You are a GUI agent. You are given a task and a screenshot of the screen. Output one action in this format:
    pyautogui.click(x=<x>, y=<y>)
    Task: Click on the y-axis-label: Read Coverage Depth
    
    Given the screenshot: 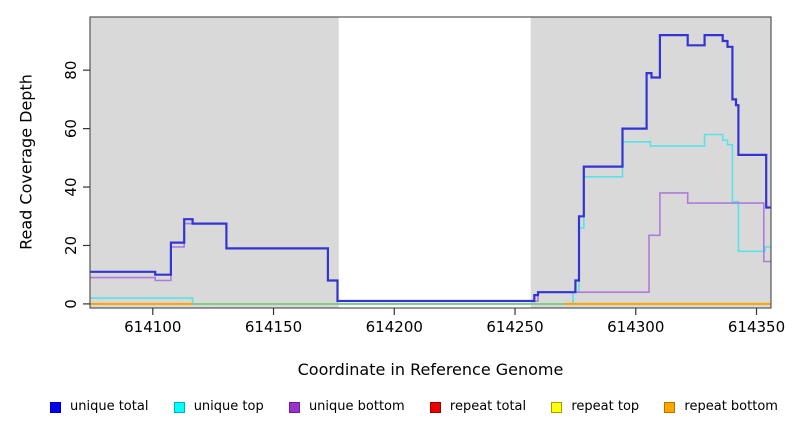 What is the action you would take?
    pyautogui.click(x=26, y=162)
    